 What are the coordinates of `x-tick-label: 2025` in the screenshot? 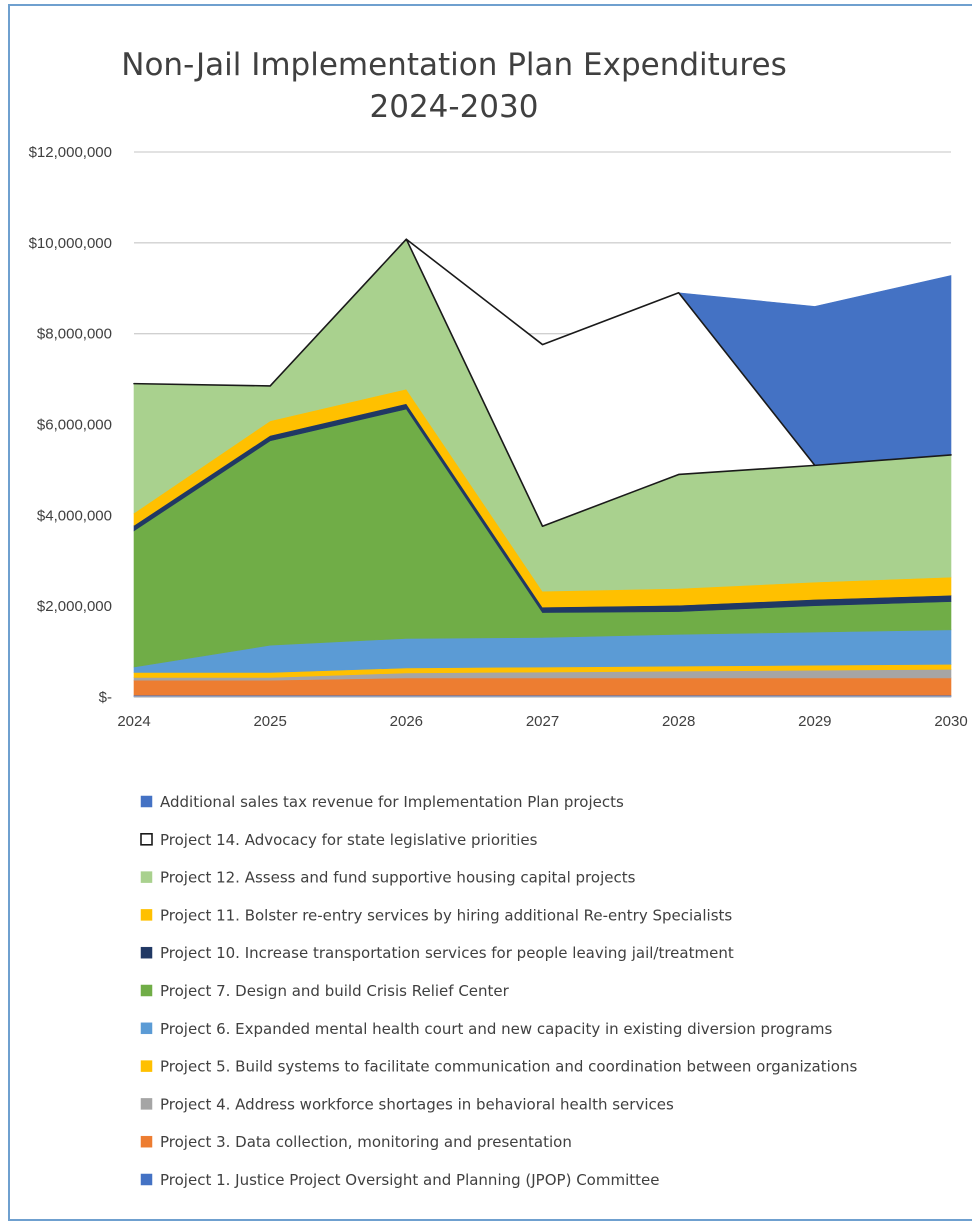 It's located at (269, 721).